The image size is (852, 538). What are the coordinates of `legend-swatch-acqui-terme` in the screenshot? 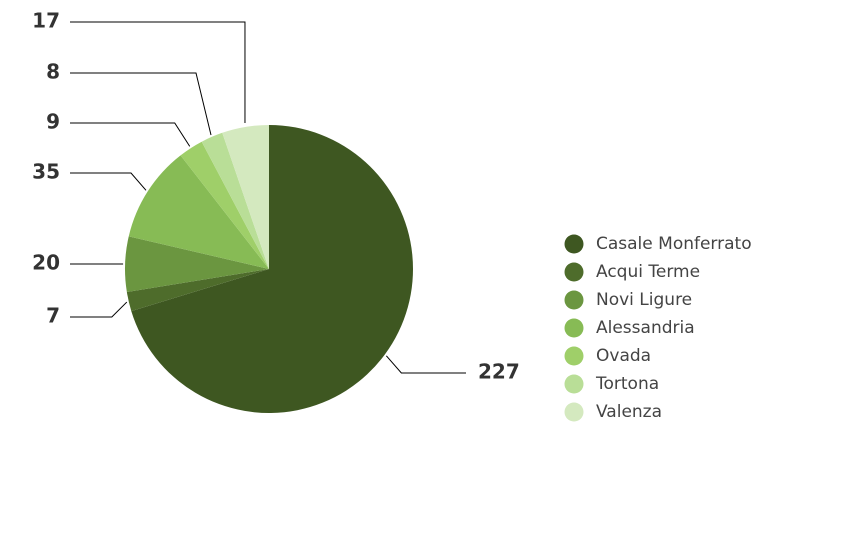 It's located at (574, 272).